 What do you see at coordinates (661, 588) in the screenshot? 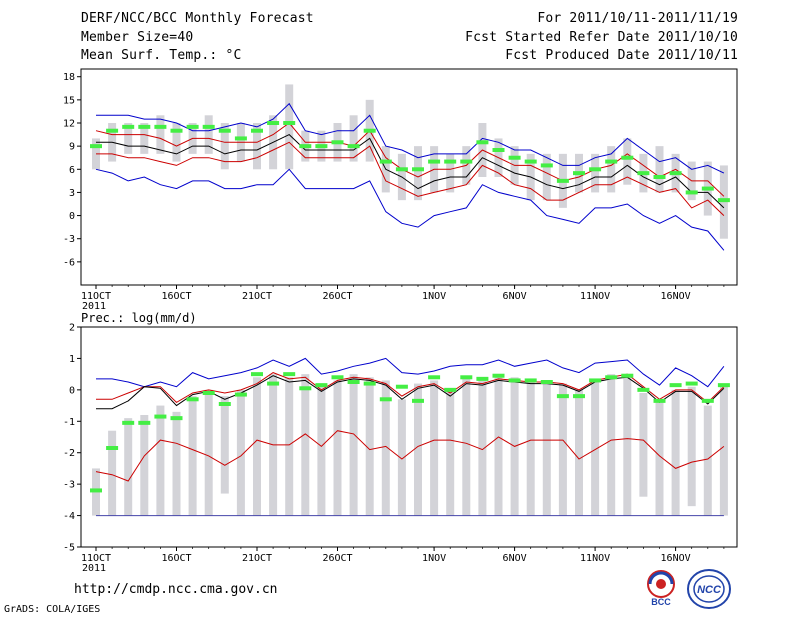
I see `bcc-logo-icon: BCC` at bounding box center [661, 588].